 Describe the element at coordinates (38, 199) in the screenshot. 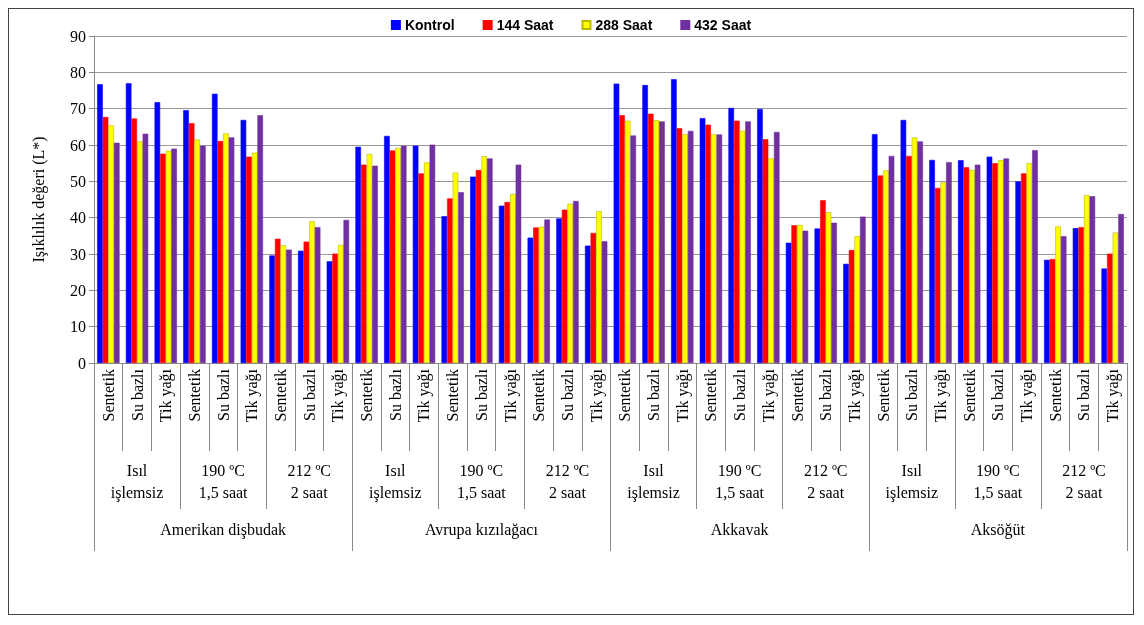

I see `y-axis-title: Işıklılık değeri (L*)` at that location.